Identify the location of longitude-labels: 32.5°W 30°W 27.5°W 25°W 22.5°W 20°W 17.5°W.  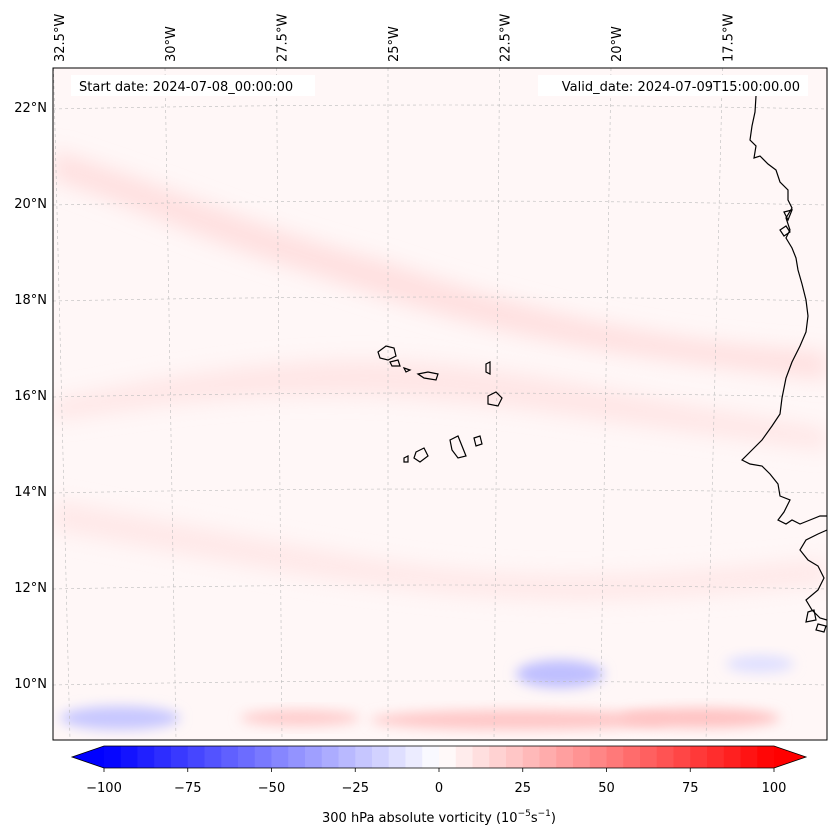
(395, 38).